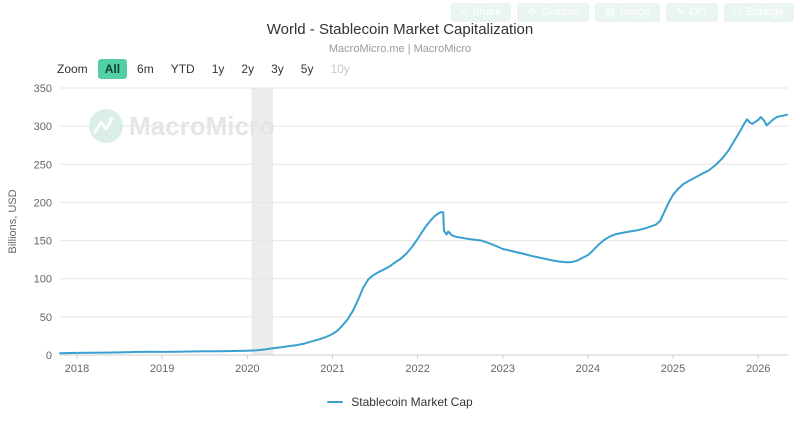 This screenshot has height=433, width=800. Describe the element at coordinates (680, 12) in the screenshot. I see `pencil-icon: ✎` at that location.